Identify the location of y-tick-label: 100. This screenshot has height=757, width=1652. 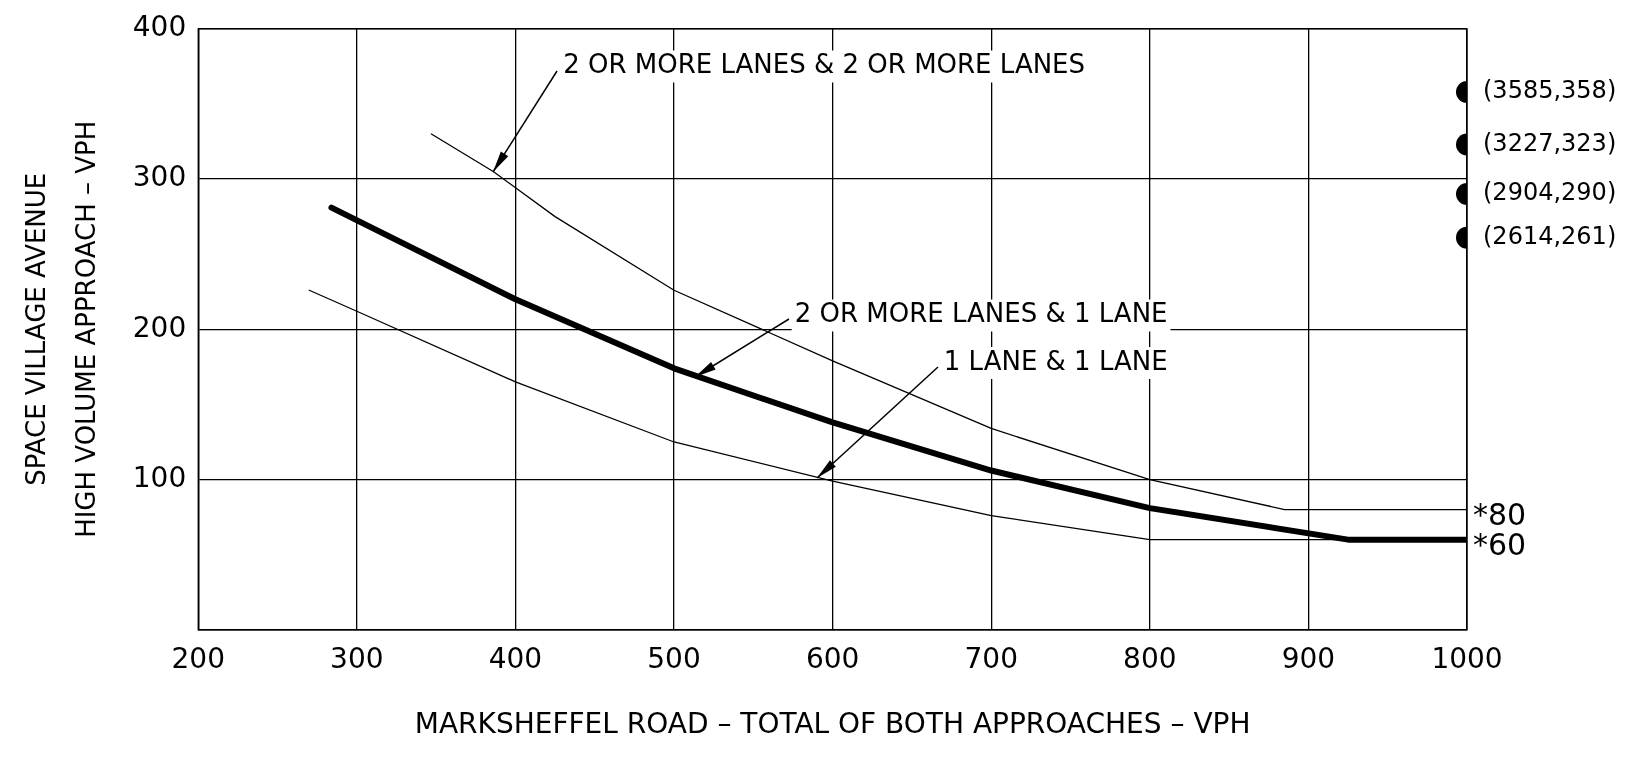
(159, 477).